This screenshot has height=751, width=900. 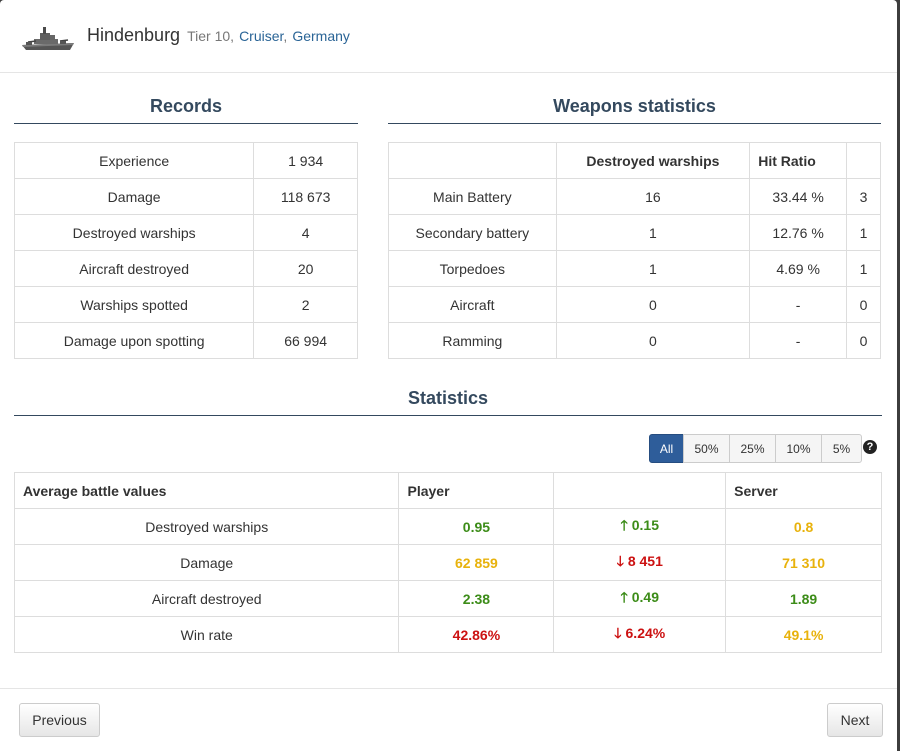 I want to click on weapon-hit-ratio: 4.69 %, so click(x=798, y=268).